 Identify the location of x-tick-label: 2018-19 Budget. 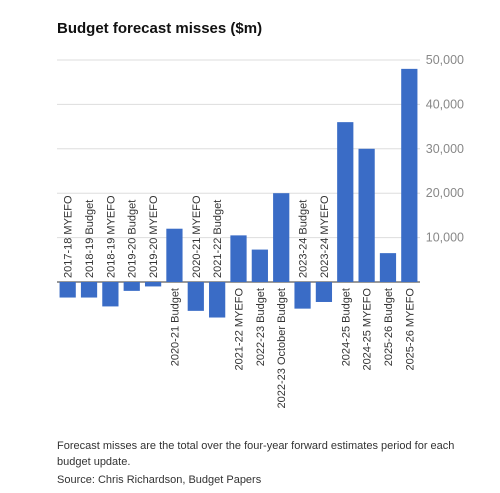
(90, 239).